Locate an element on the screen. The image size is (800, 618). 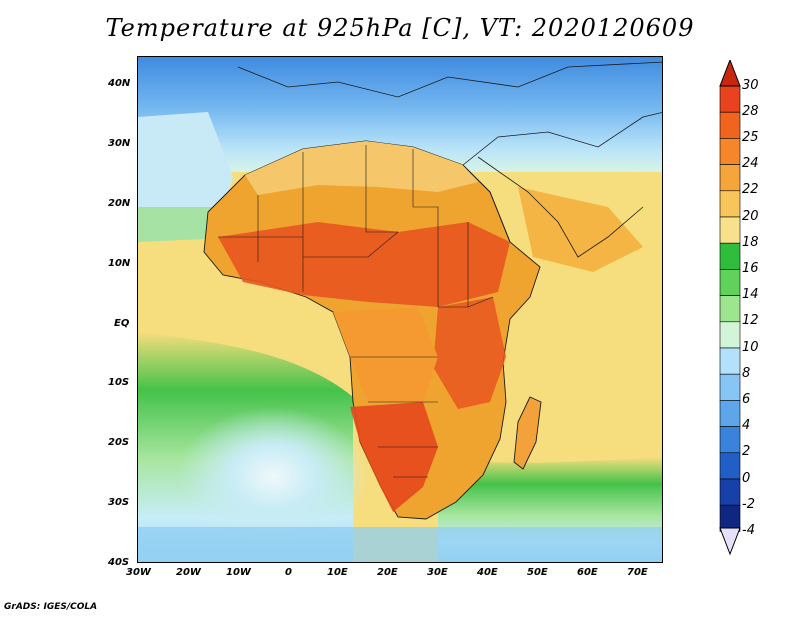
lon-label-10w: 10W is located at coordinates (238, 572).